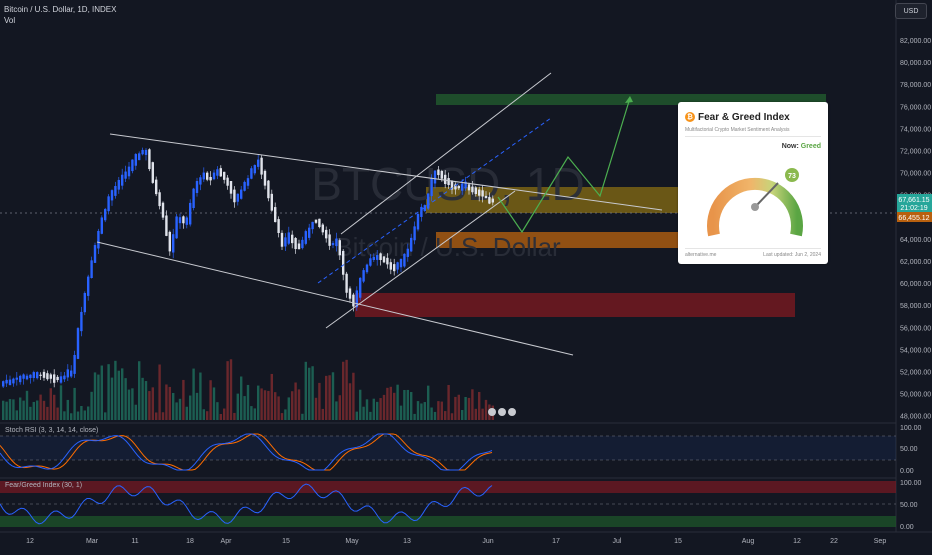 Image resolution: width=932 pixels, height=555 pixels. Describe the element at coordinates (909, 449) in the screenshot. I see `stoch-axis-50: 50.00` at that location.